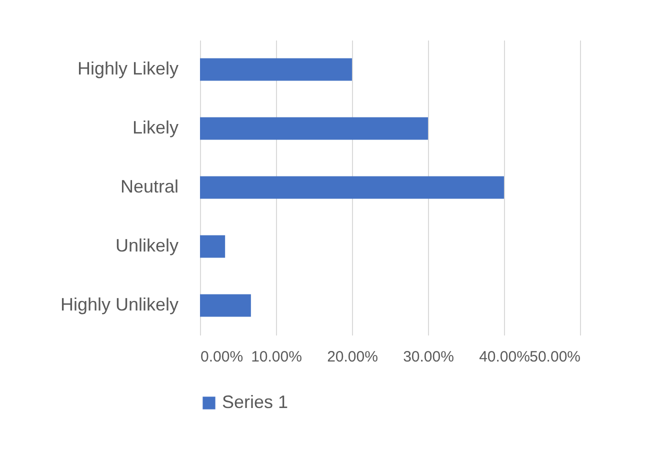  I want to click on x-tick-label: 30.00%, so click(428, 357).